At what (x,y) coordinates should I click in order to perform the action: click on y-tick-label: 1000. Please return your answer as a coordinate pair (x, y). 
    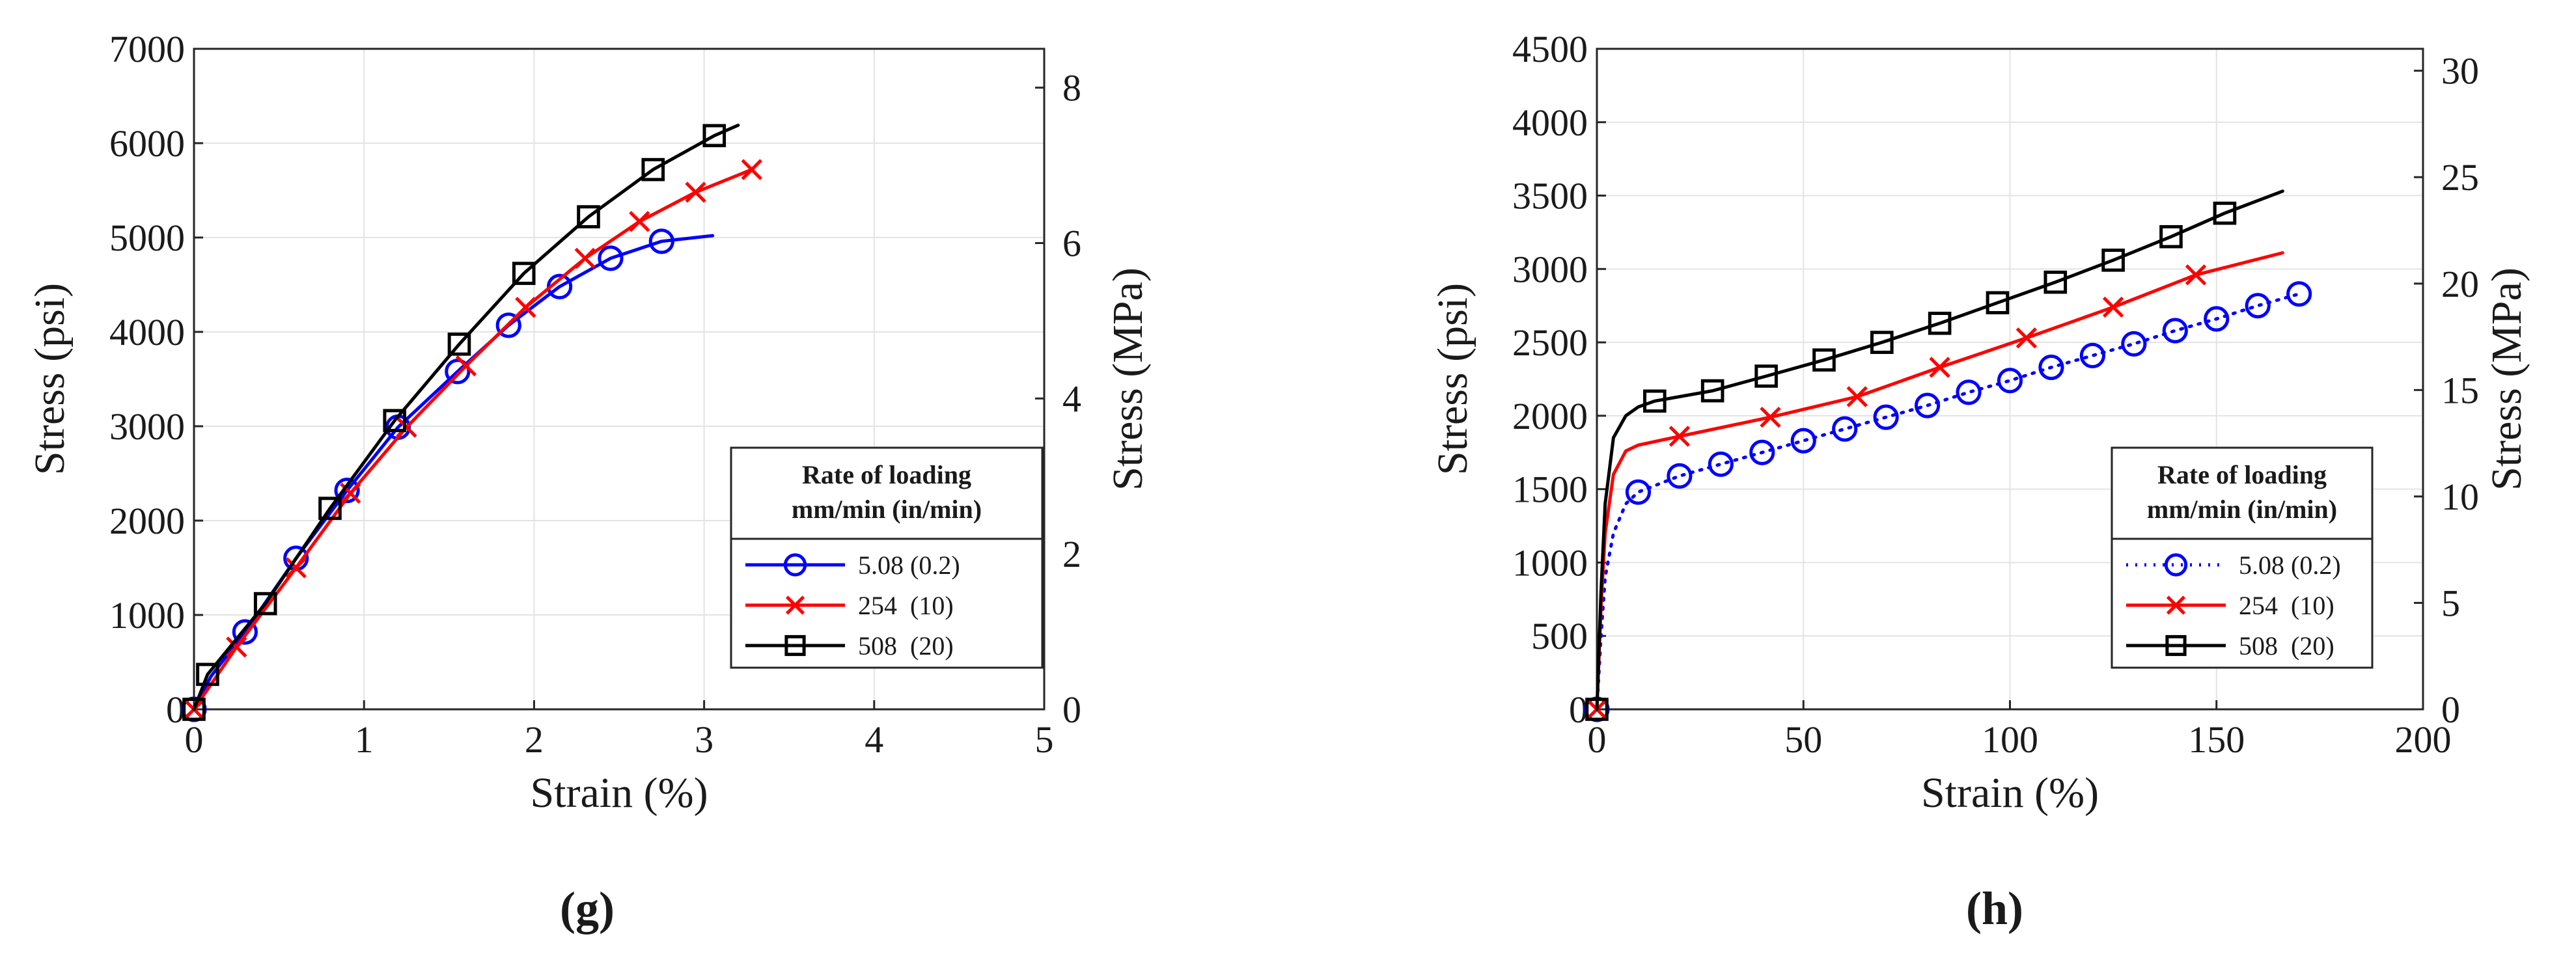
    Looking at the image, I should click on (147, 615).